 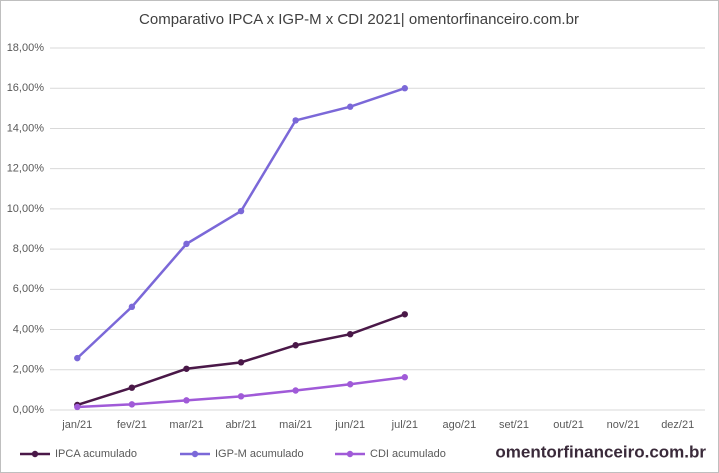 I want to click on y-tick-label: 4,00%, so click(x=28, y=329).